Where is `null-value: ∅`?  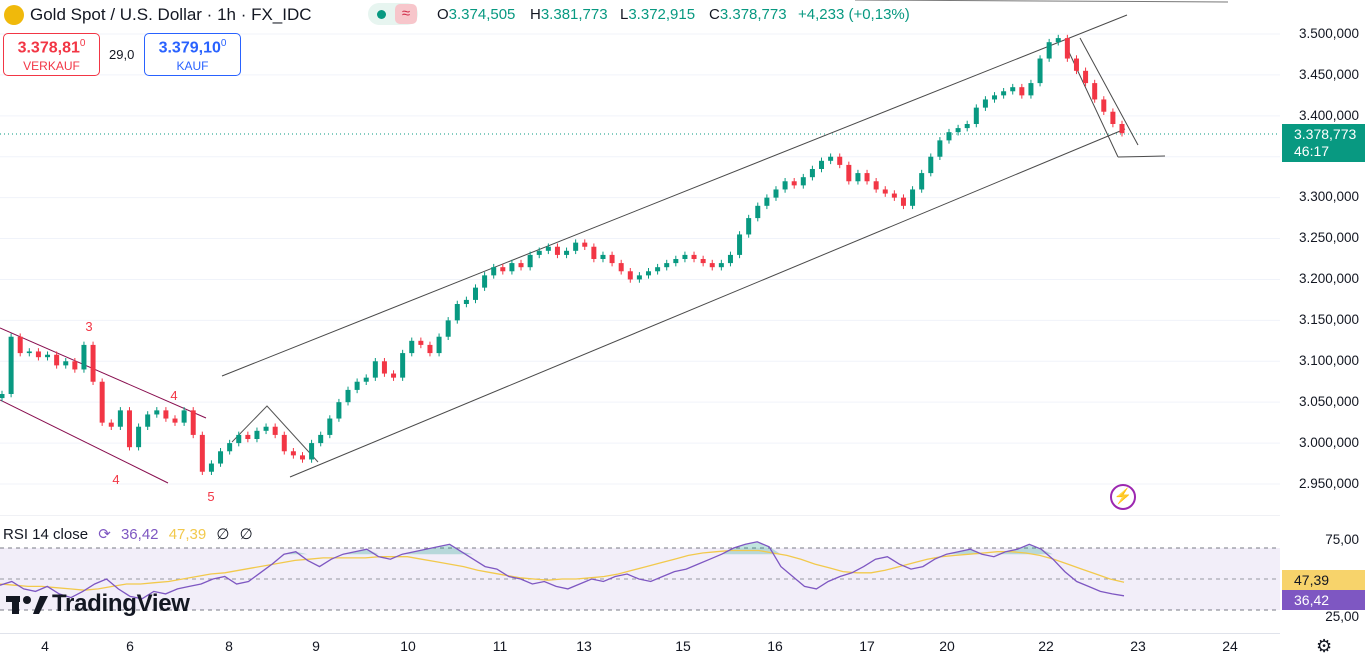 null-value: ∅ is located at coordinates (223, 534).